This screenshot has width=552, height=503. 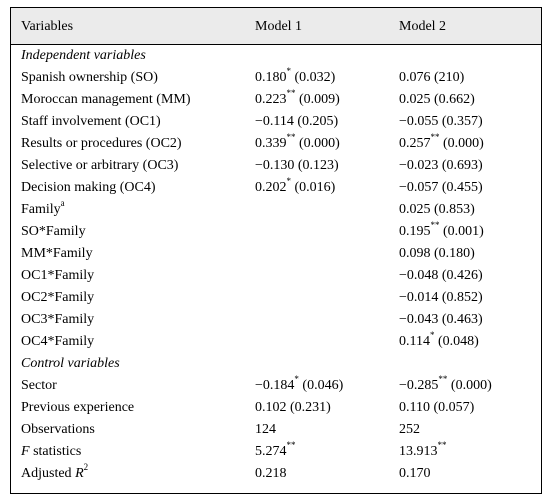 What do you see at coordinates (39, 386) in the screenshot?
I see `variable-cell: Sector` at bounding box center [39, 386].